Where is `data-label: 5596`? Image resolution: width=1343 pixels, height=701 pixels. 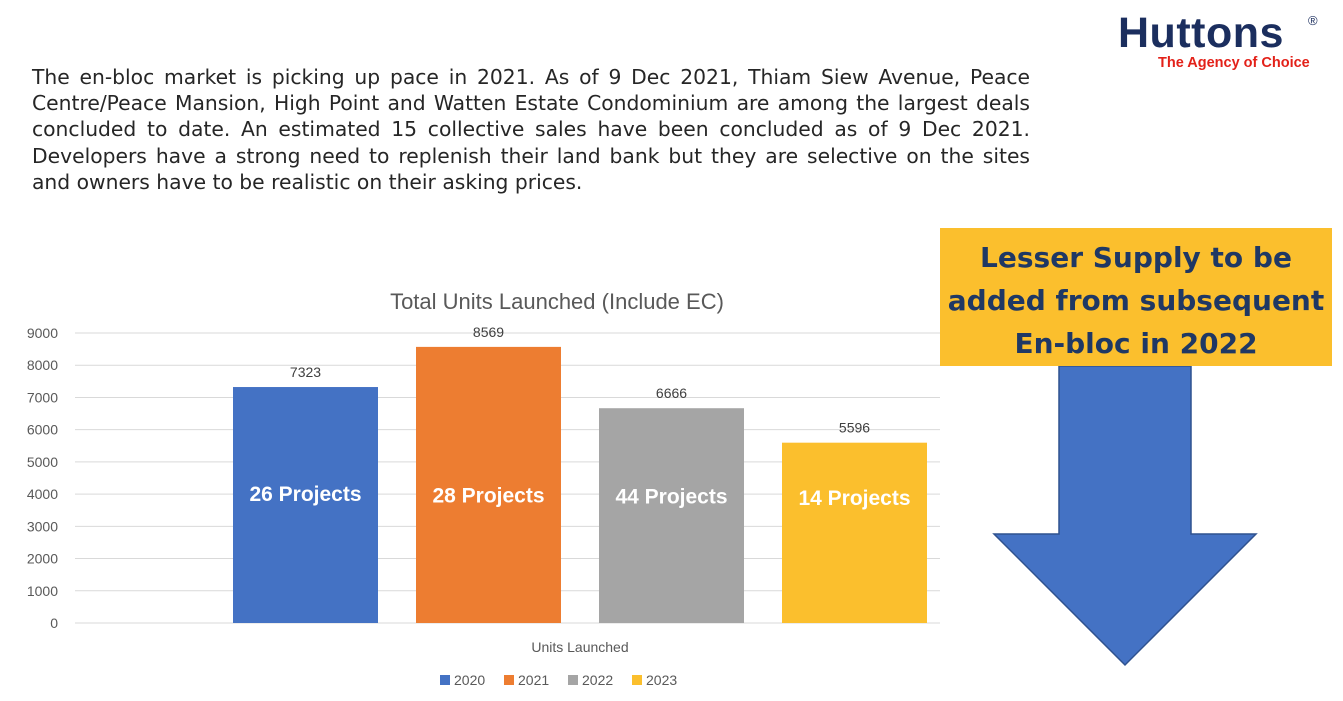
data-label: 5596 is located at coordinates (854, 428).